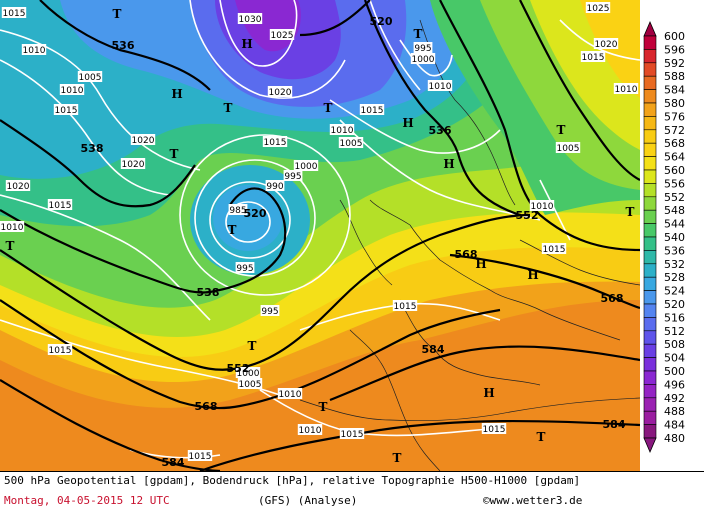 This screenshot has width=704, height=513. I want to click on legend-value: 520, so click(674, 304).